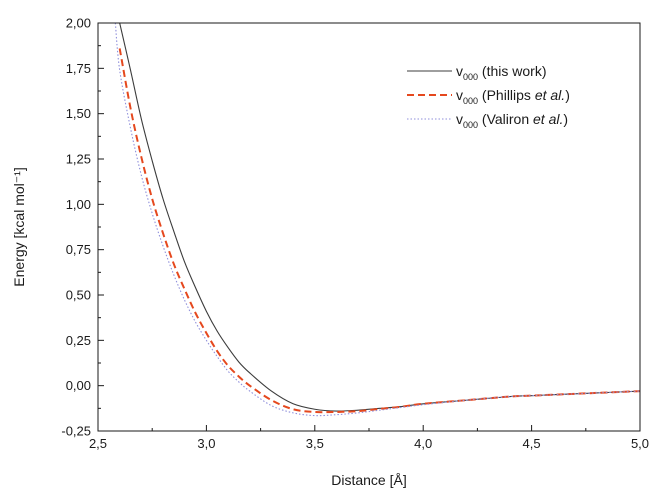 This screenshot has height=492, width=653. What do you see at coordinates (206, 443) in the screenshot?
I see `x-tick-label: 3,0` at bounding box center [206, 443].